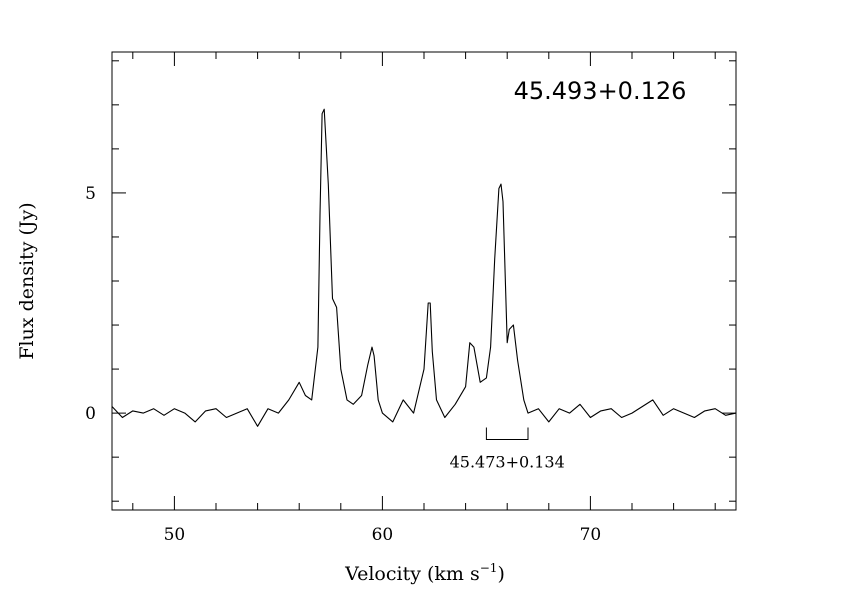 The width and height of the screenshot is (842, 595). What do you see at coordinates (383, 535) in the screenshot?
I see `x-tick-label: 60` at bounding box center [383, 535].